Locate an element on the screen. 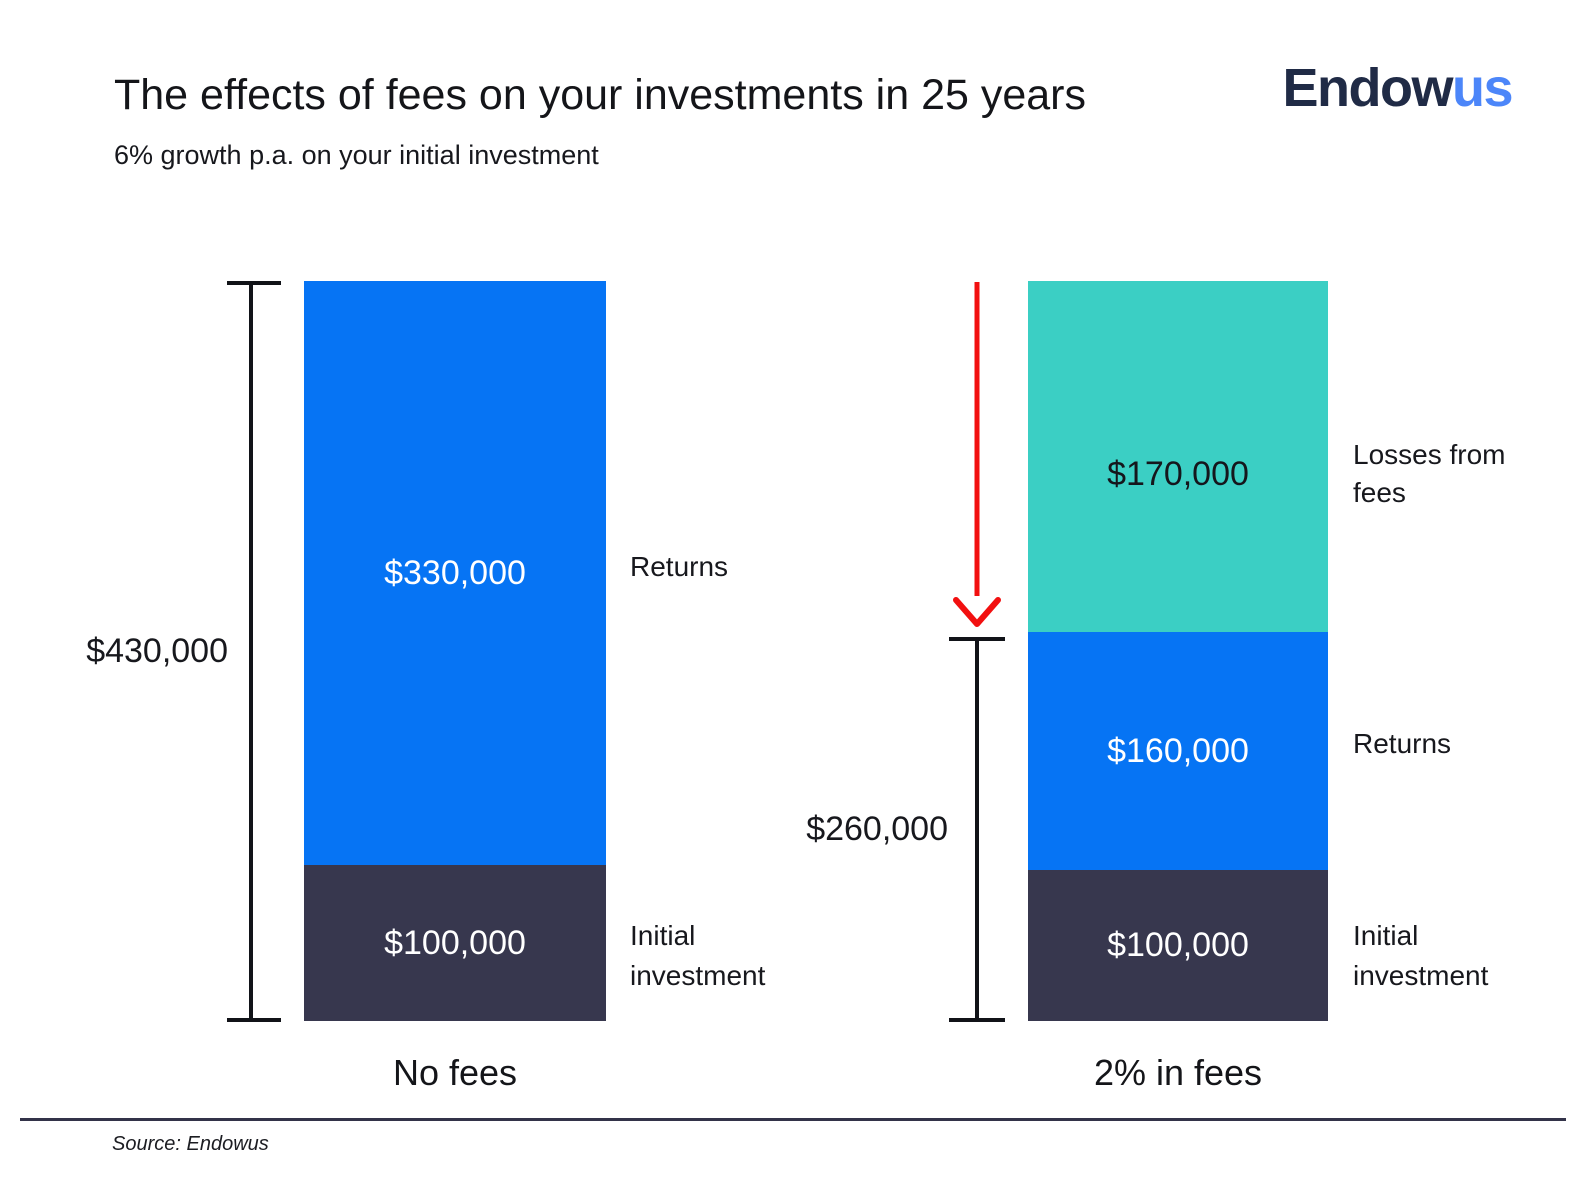  right-bracket-line is located at coordinates (977, 829).